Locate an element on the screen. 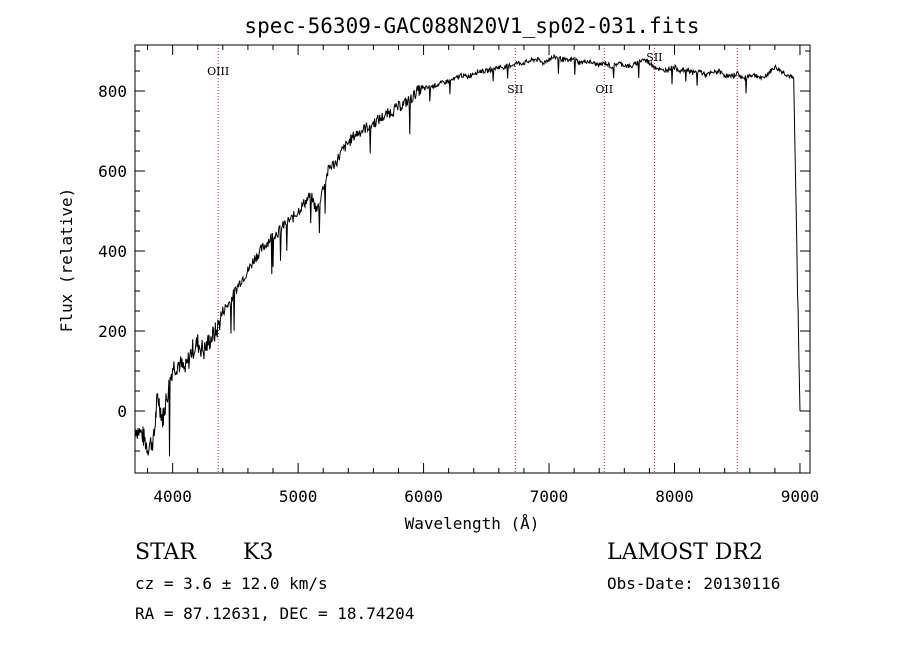 The width and height of the screenshot is (900, 649). survey-label: LAMOST DR2 is located at coordinates (685, 552).